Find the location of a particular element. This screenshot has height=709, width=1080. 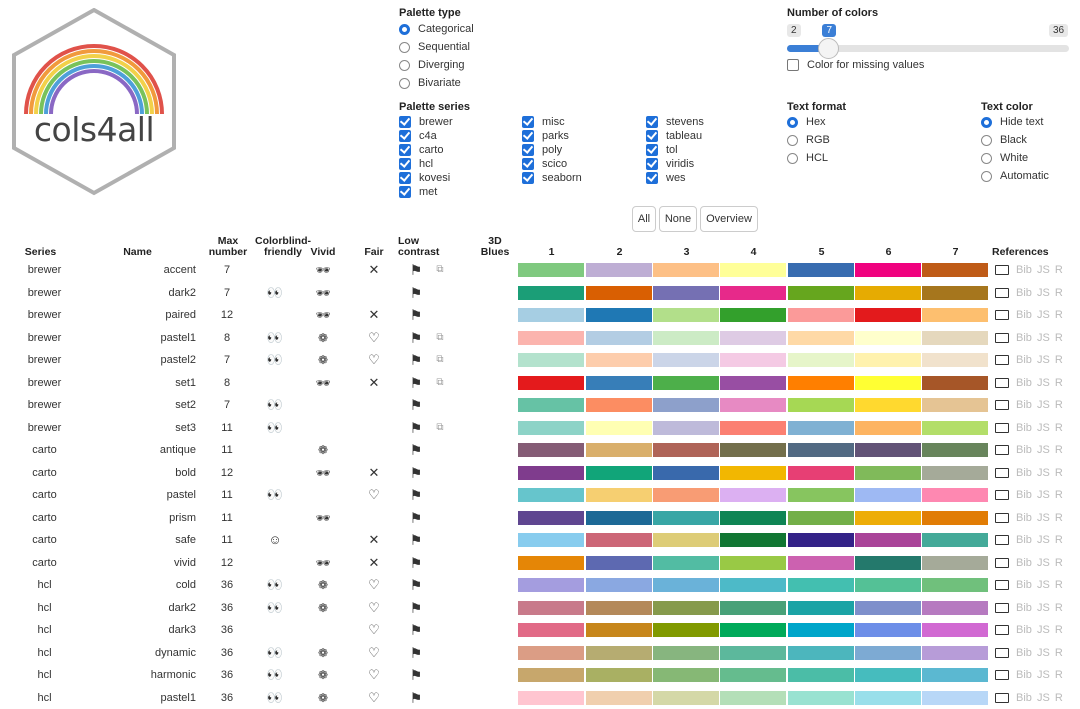

check-seaborn: seaborn is located at coordinates (552, 178).